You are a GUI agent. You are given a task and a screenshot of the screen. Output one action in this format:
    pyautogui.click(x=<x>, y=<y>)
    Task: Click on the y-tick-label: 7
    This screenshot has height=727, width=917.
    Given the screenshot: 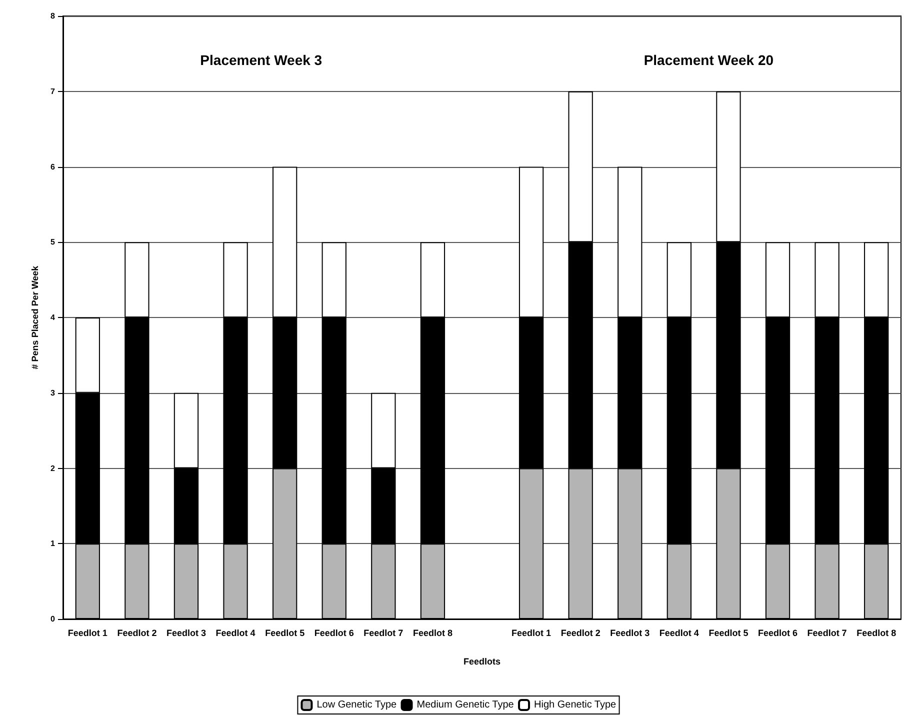 What is the action you would take?
    pyautogui.click(x=53, y=91)
    